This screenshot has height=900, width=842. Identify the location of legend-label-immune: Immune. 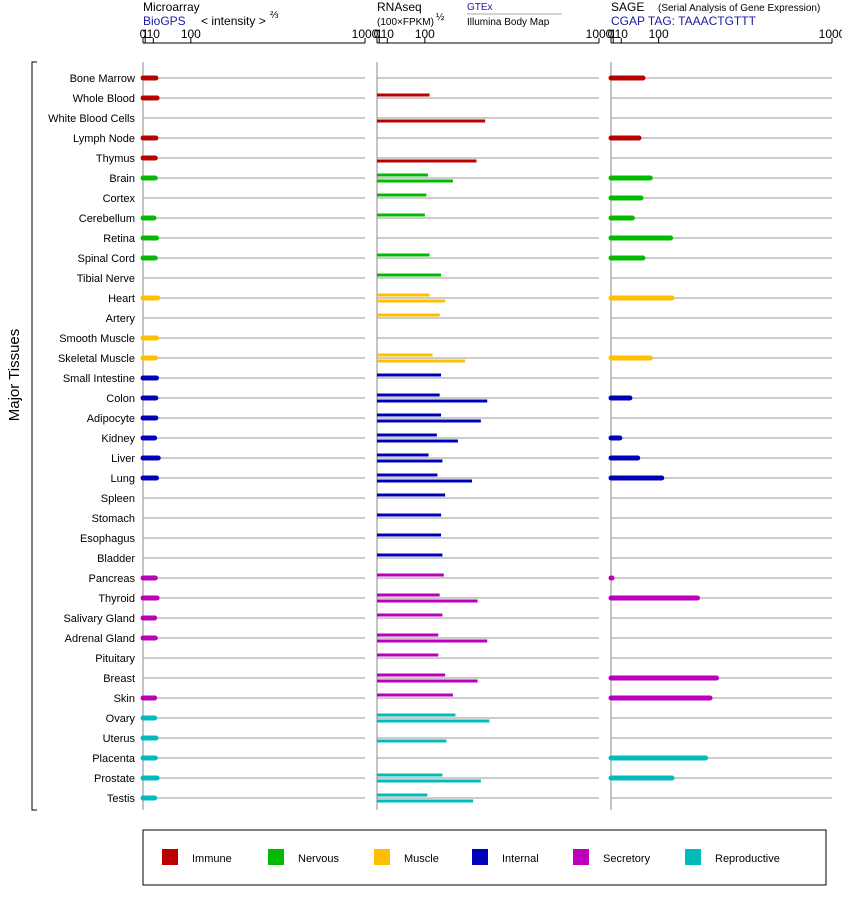
(212, 859).